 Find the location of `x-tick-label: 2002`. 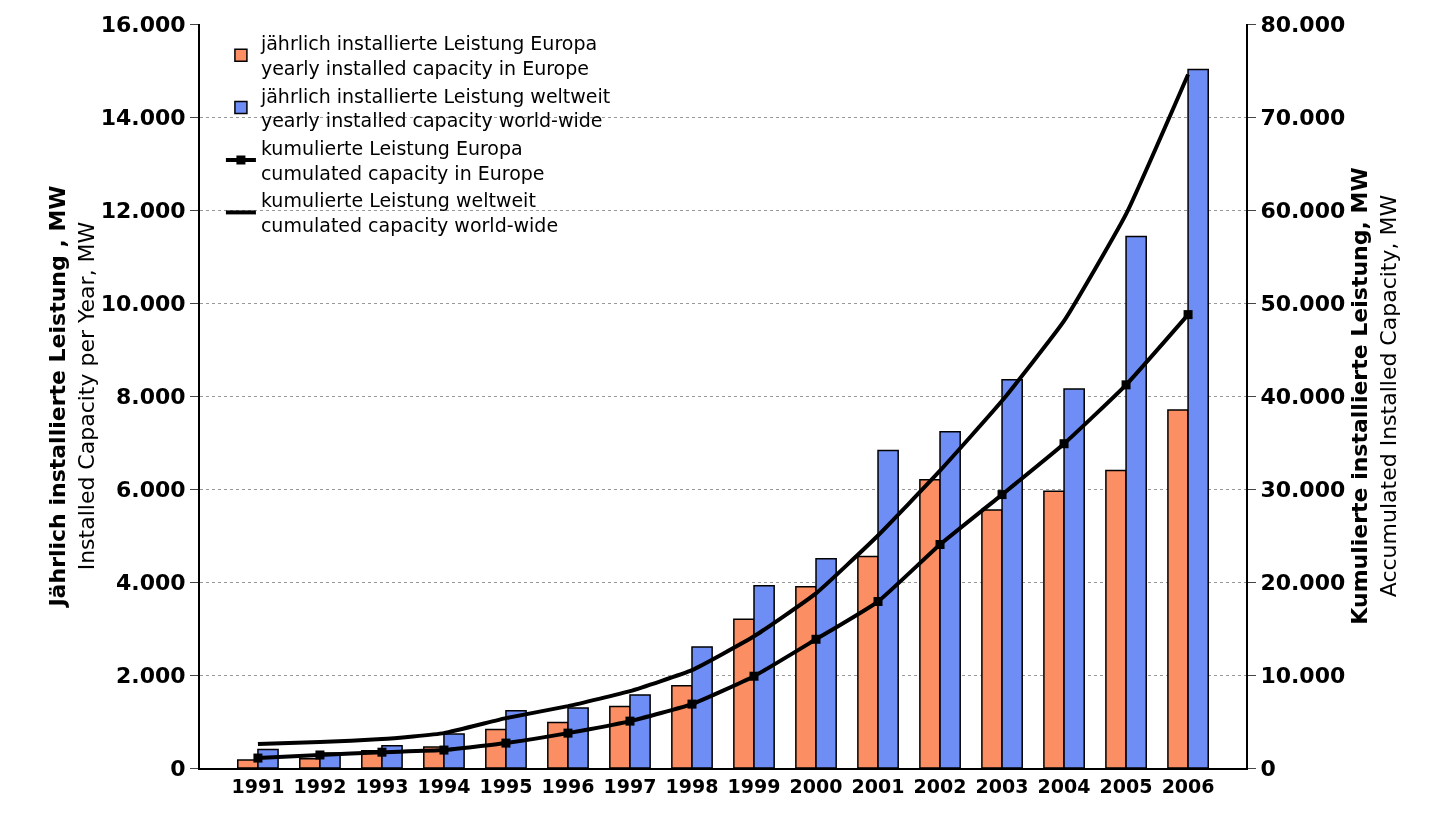

x-tick-label: 2002 is located at coordinates (940, 785).